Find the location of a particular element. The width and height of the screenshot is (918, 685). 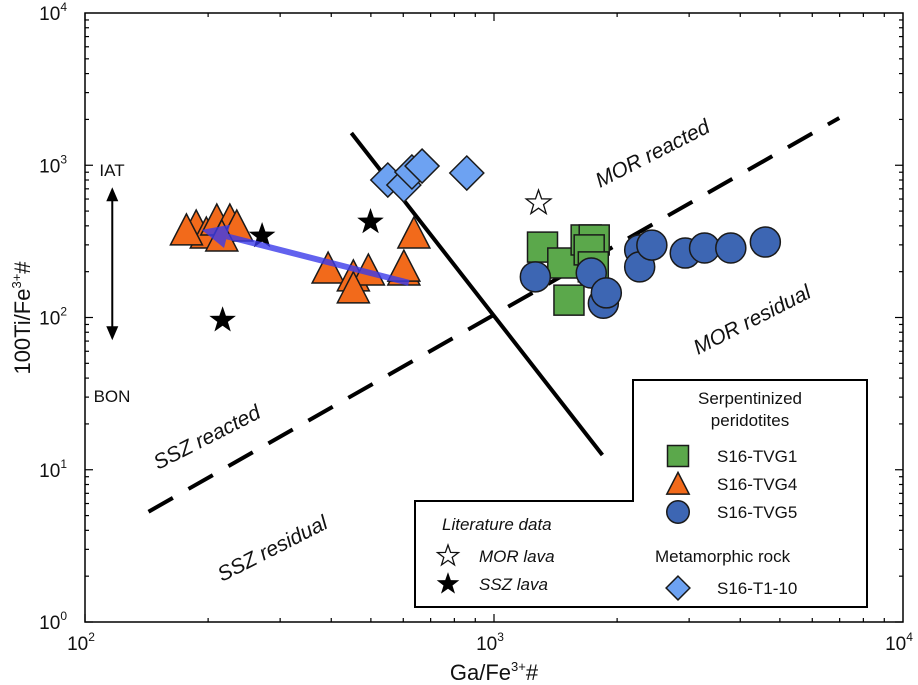

legend-markers is located at coordinates (563, 522).